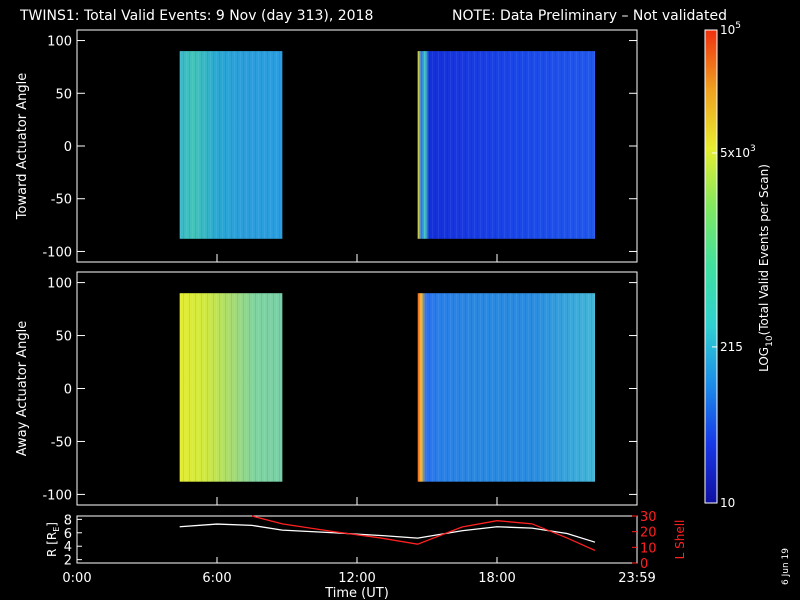 The image size is (800, 600). I want to click on y-axis-label: Toward Actuator Angle, so click(22, 146).